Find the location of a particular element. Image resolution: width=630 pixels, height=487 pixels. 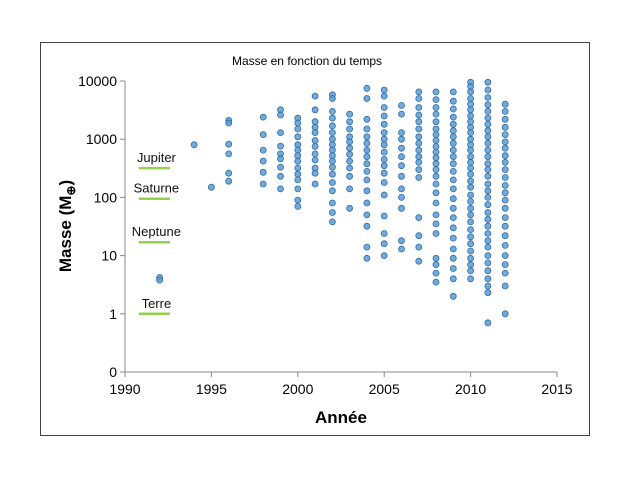

reference-label-neptune: Neptune is located at coordinates (156, 231).